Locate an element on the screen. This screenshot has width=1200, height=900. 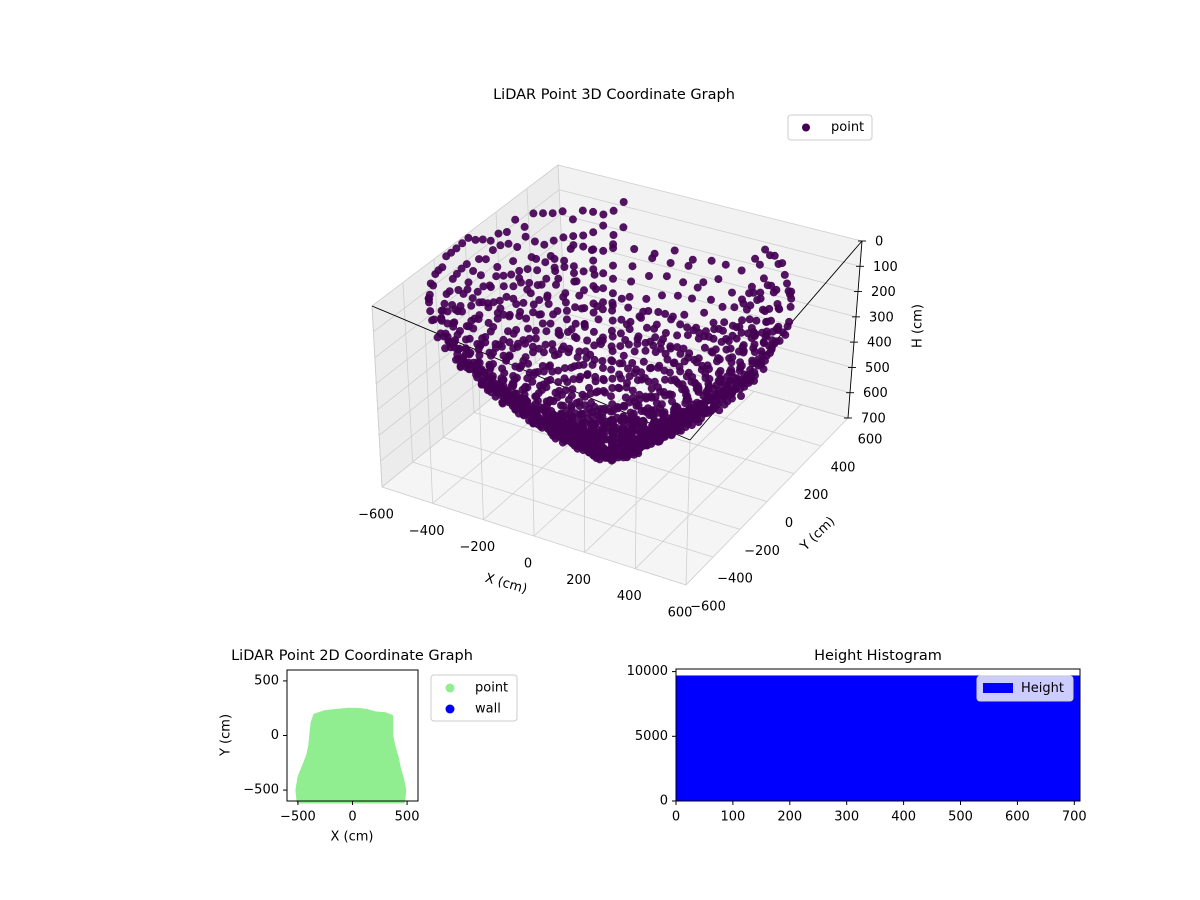
x-tick-label: 600 is located at coordinates (680, 613).